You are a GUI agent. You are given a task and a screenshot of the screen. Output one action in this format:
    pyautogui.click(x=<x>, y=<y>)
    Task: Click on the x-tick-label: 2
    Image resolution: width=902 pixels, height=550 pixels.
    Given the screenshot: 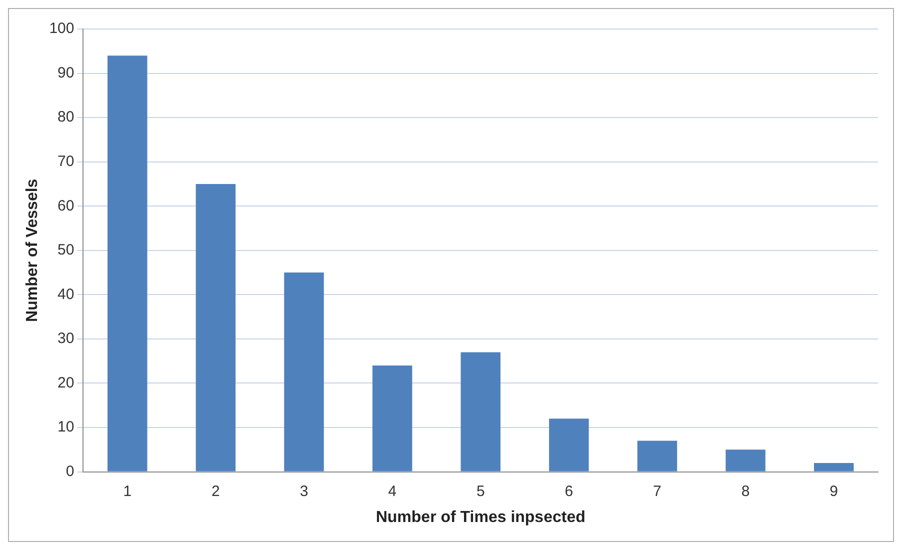 What is the action you would take?
    pyautogui.click(x=216, y=491)
    